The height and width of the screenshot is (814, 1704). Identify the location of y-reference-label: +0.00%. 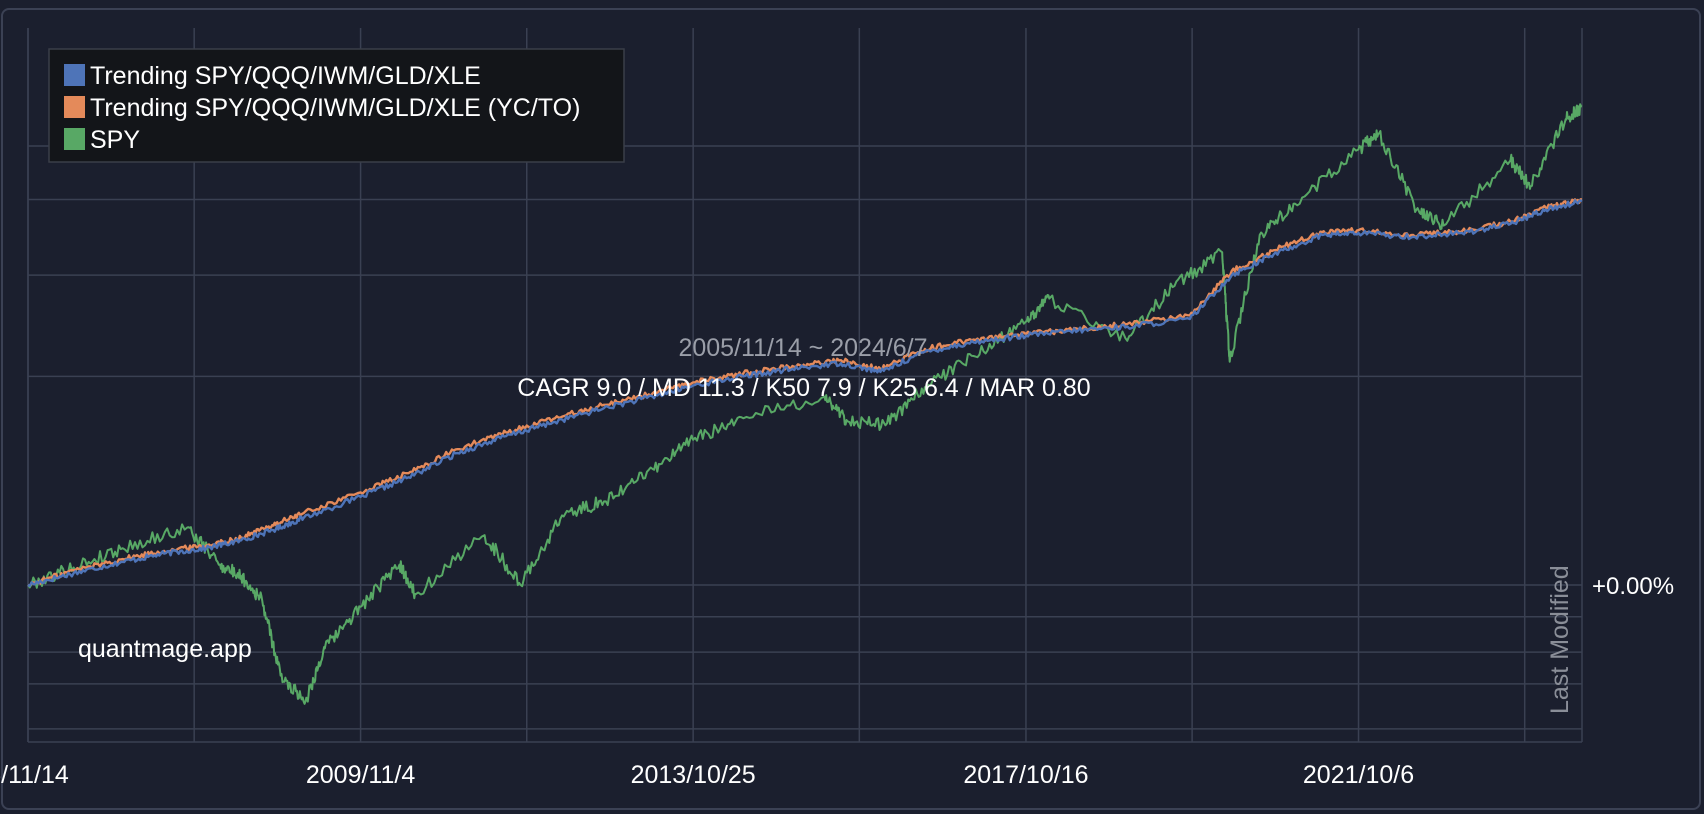
(1633, 586).